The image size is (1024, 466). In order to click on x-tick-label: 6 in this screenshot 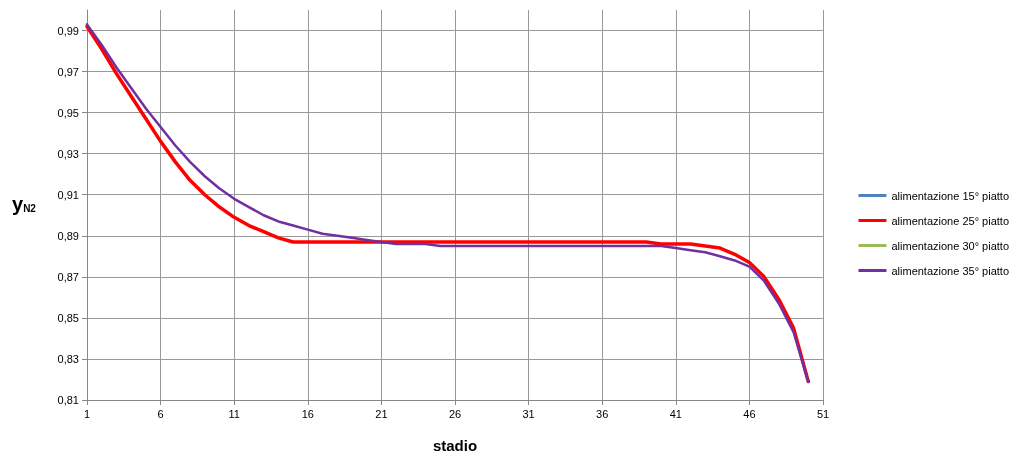, I will do `click(160, 413)`.